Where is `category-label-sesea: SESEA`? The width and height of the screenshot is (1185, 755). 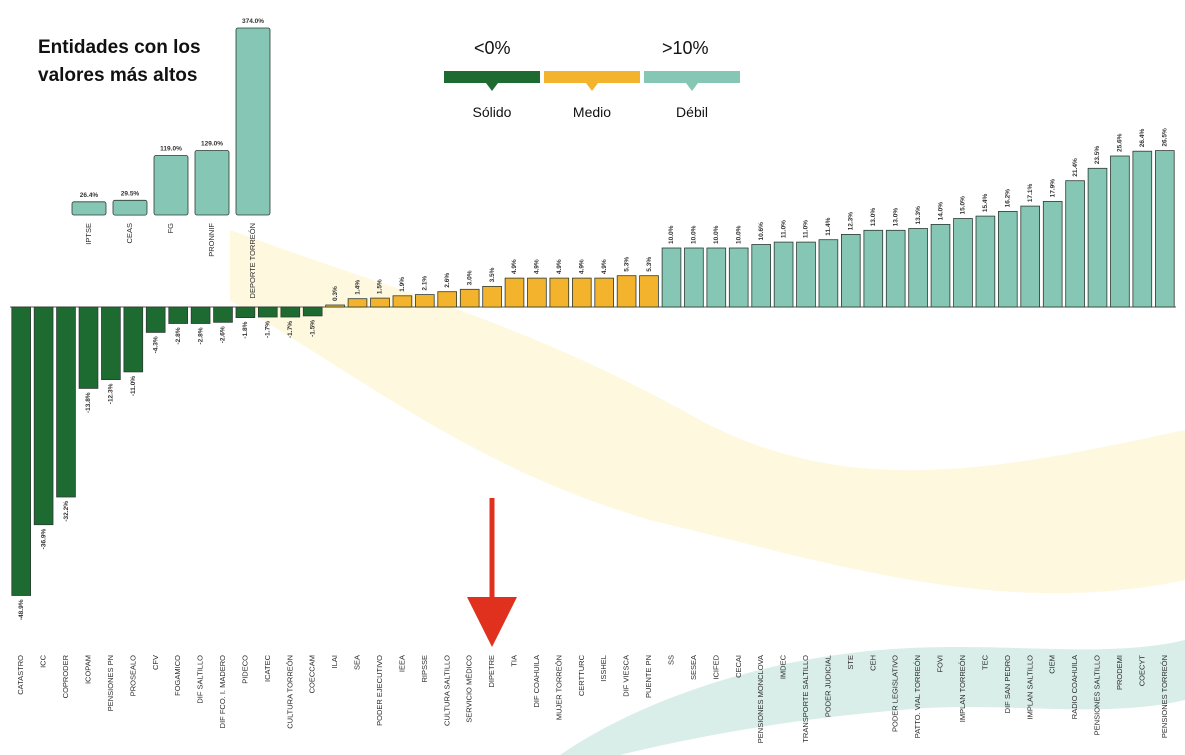 category-label-sesea: SESEA is located at coordinates (693, 667).